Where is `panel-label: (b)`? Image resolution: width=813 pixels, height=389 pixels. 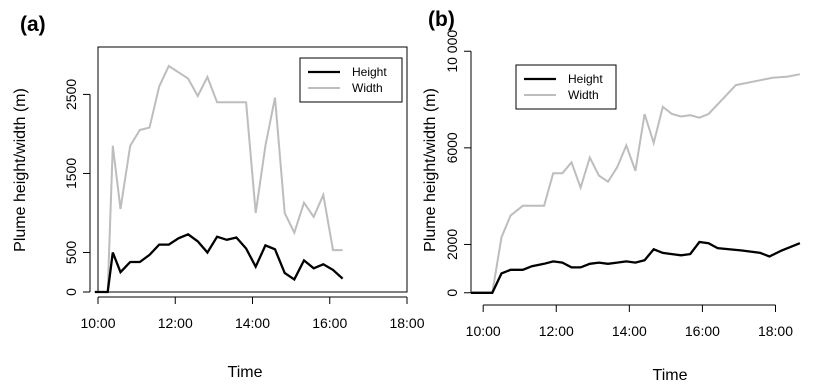 panel-label: (b) is located at coordinates (441, 19).